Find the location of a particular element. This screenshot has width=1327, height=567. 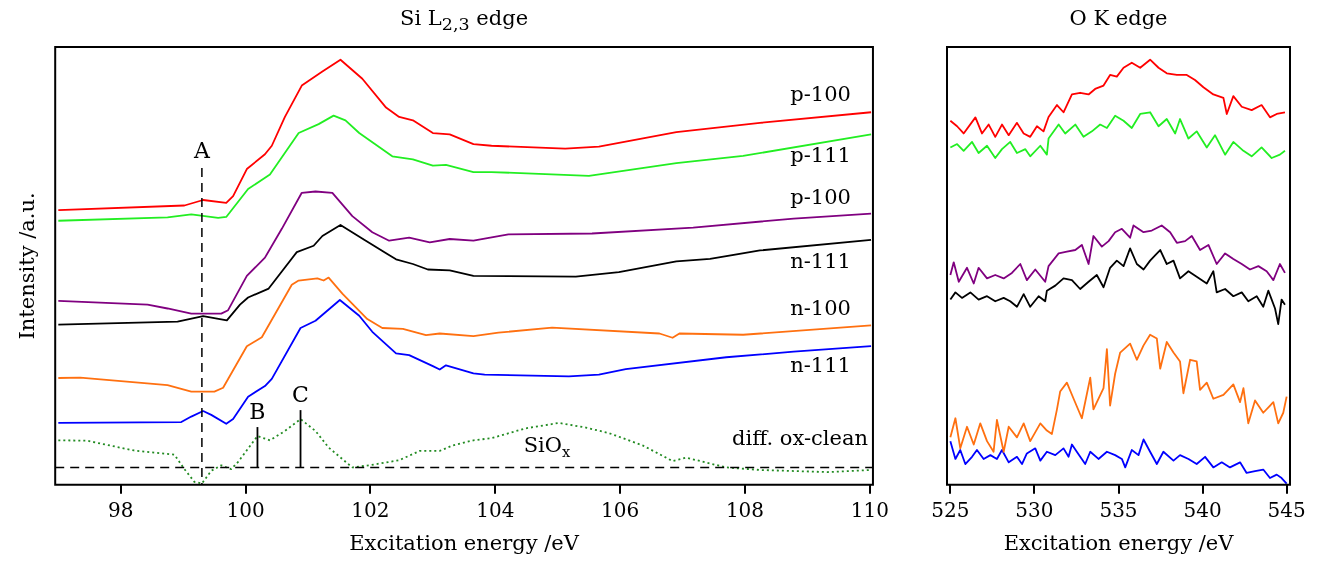

chart-title: Si L$_{2,3}$ edge is located at coordinates (464, 20).